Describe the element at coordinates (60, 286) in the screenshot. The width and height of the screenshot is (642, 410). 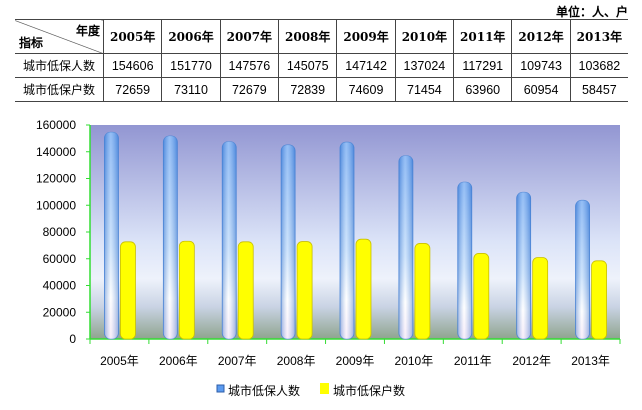
I see `y-tick-label: 40000` at that location.